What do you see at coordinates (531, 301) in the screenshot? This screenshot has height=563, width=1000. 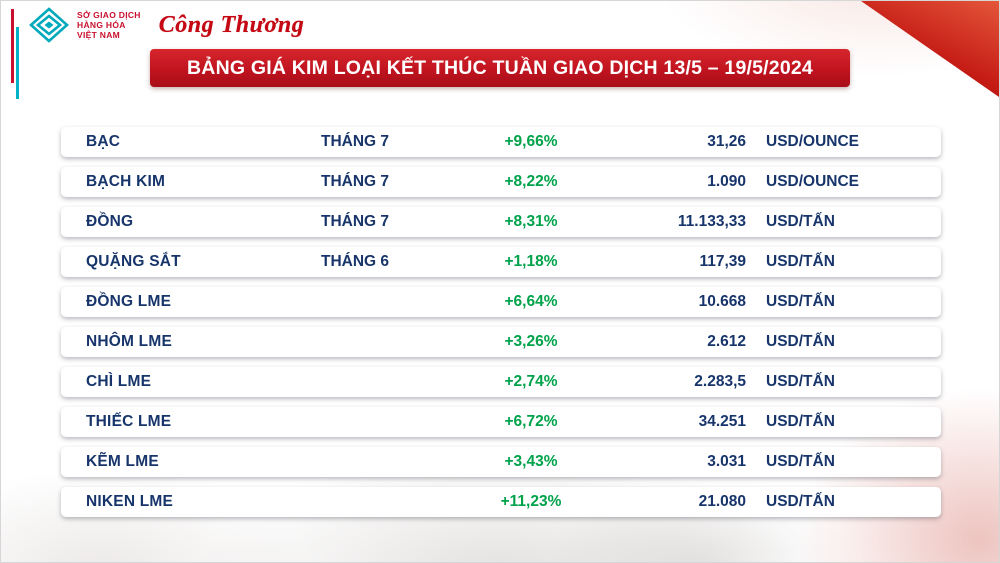 I see `price-change: +6,64%` at bounding box center [531, 301].